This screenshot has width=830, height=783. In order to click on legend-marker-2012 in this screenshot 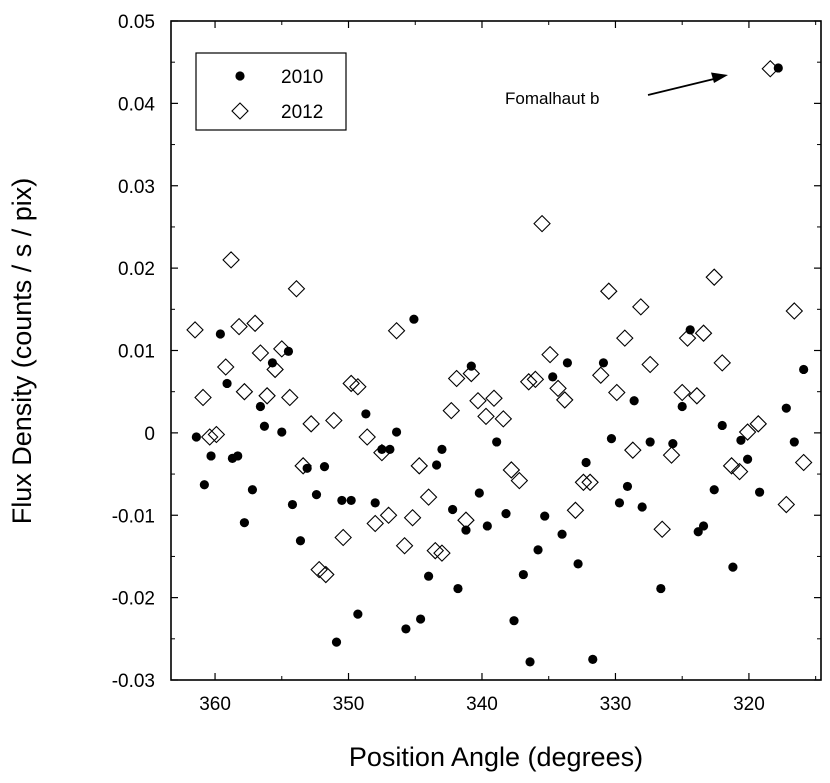, I will do `click(240, 111)`.